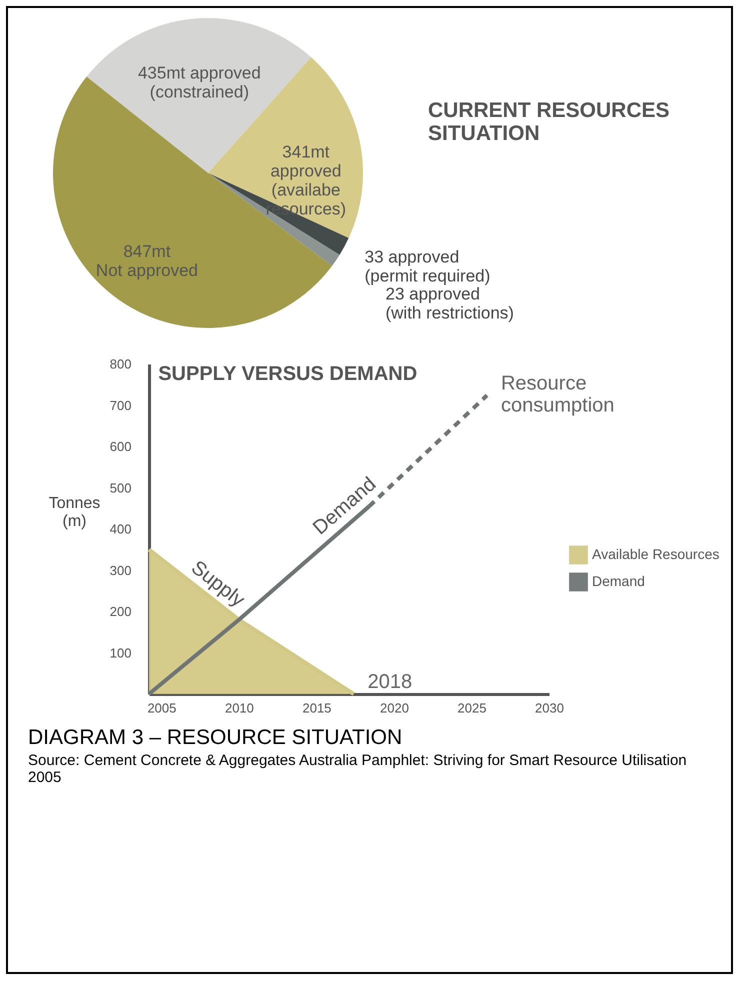 The height and width of the screenshot is (984, 743). Describe the element at coordinates (549, 708) in the screenshot. I see `x-tick-label: 2030` at that location.